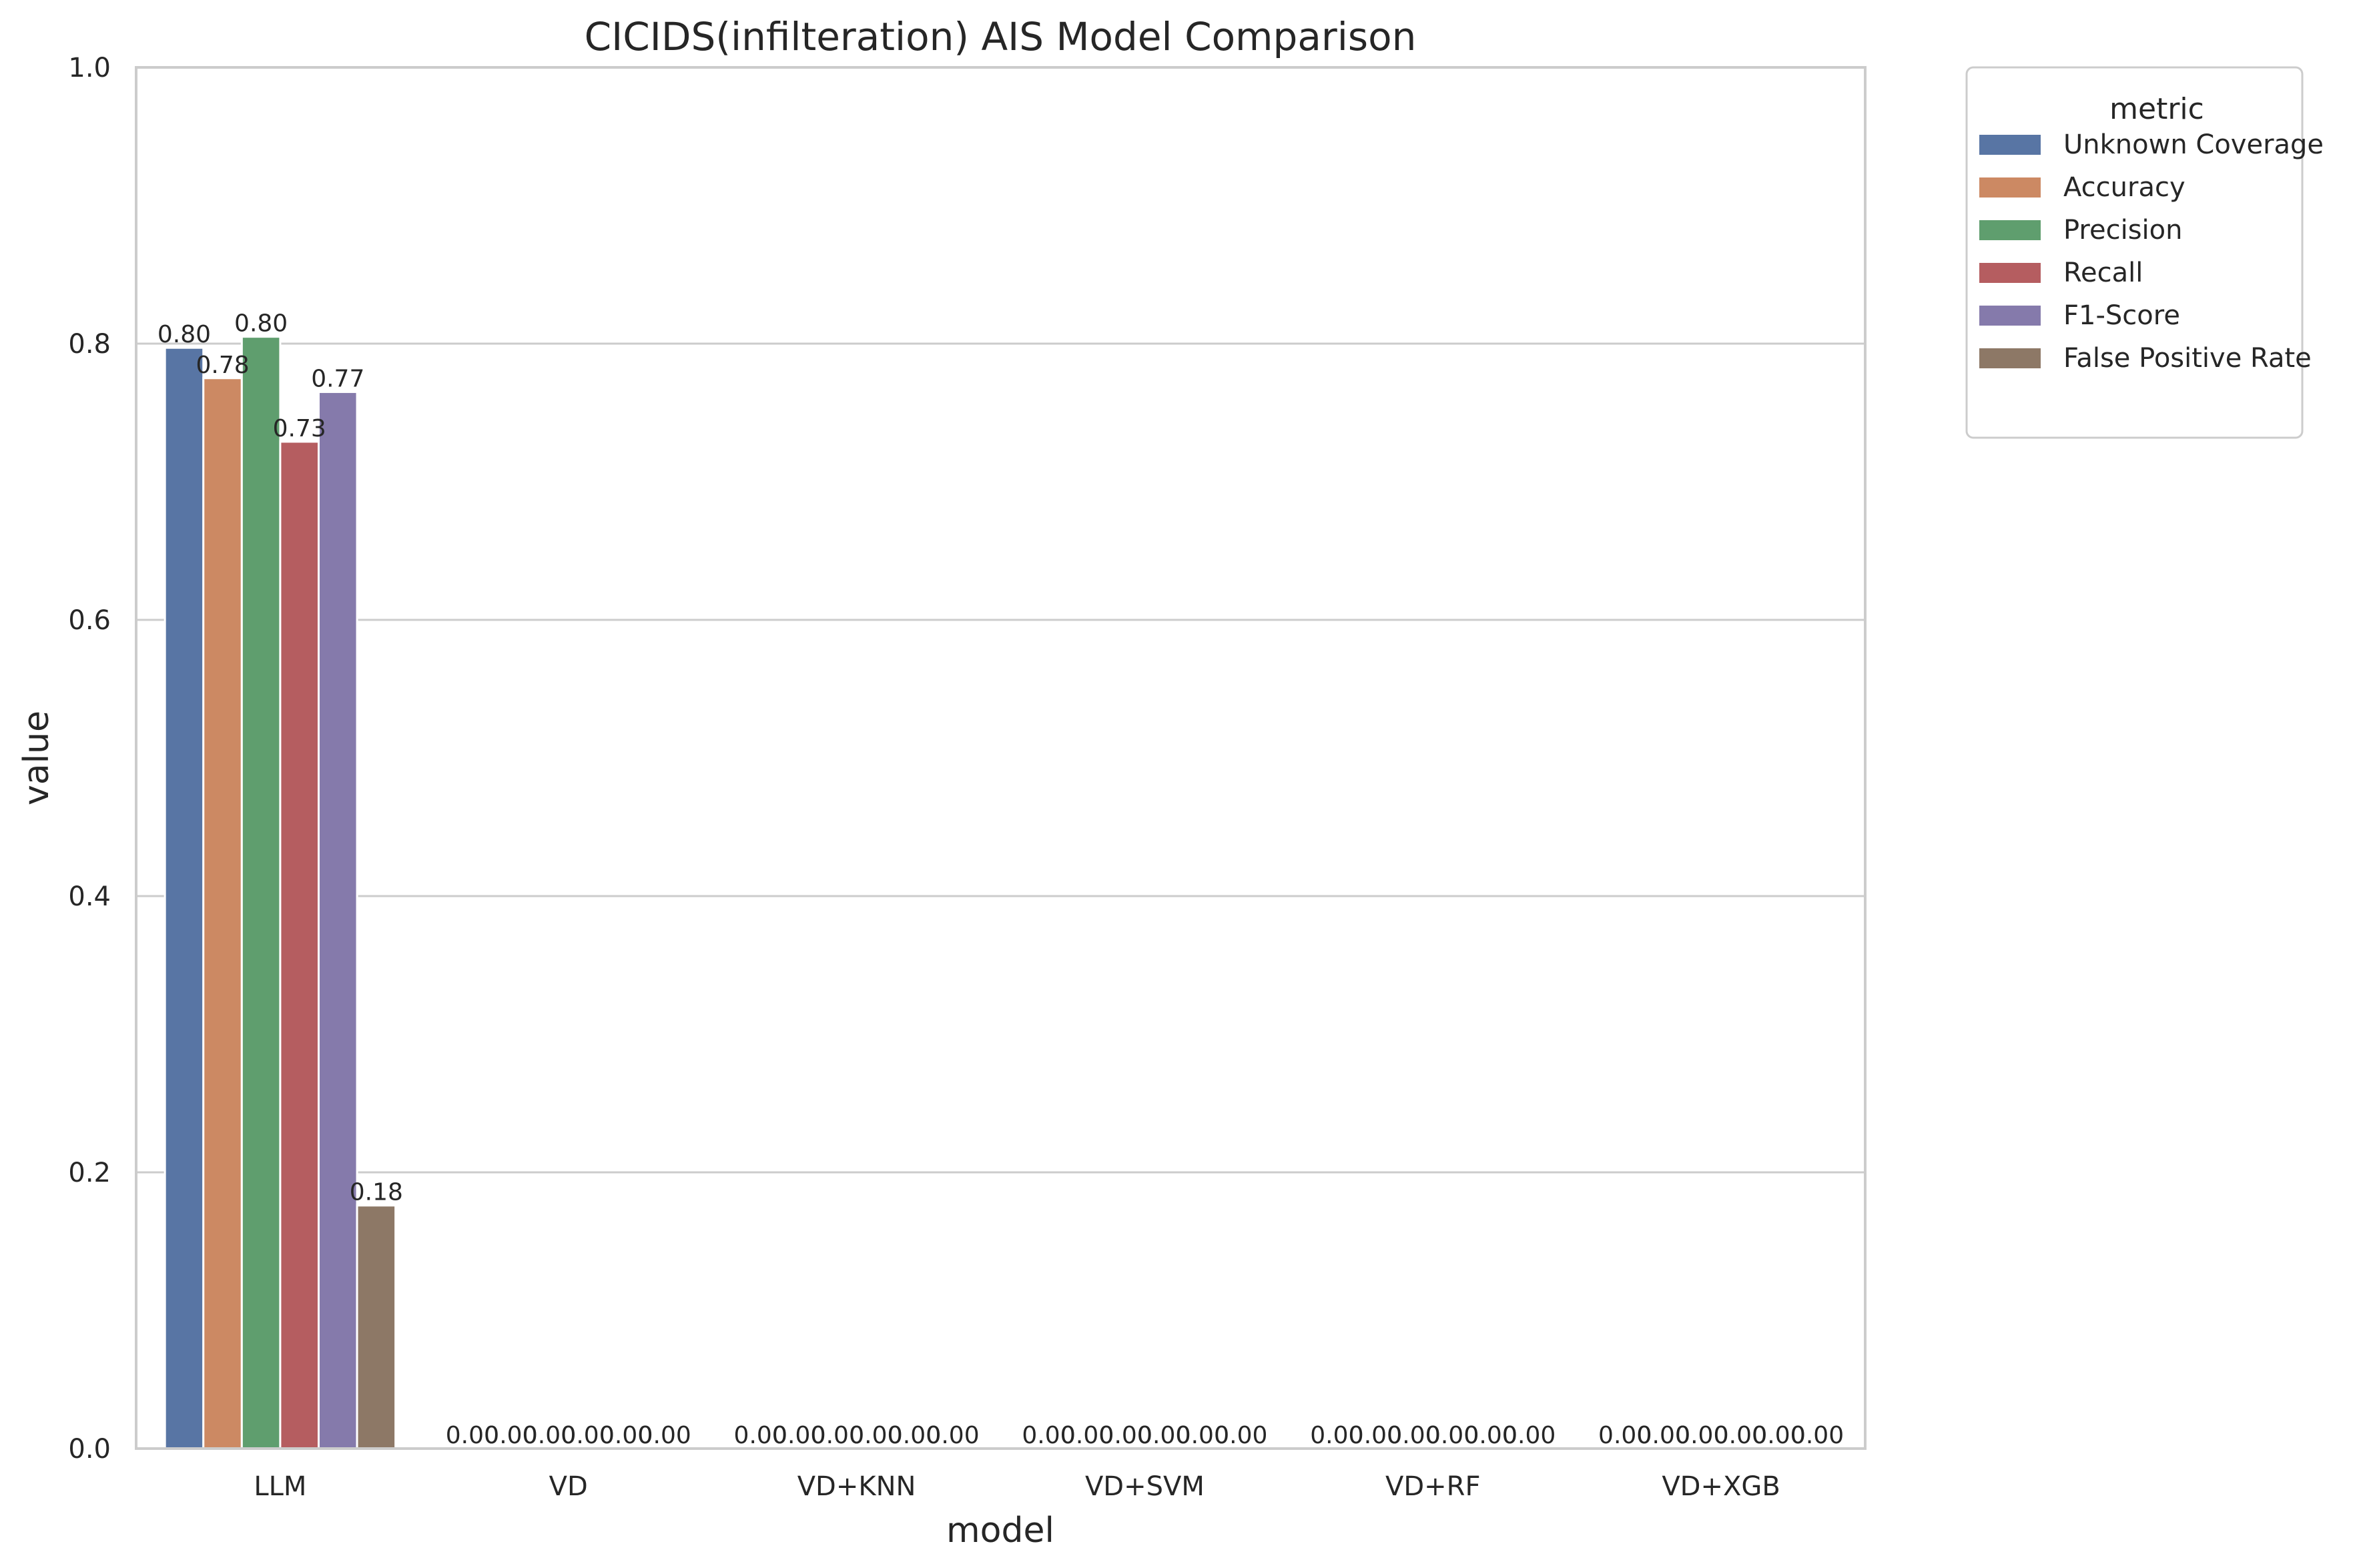 This screenshot has height=1568, width=2363. I want to click on legend-label: Precision, so click(2122, 231).